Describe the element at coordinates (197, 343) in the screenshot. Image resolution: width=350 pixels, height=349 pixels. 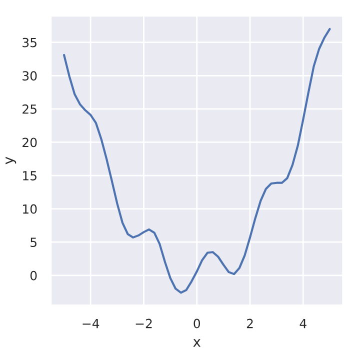
I see `x-axis-title: x` at that location.